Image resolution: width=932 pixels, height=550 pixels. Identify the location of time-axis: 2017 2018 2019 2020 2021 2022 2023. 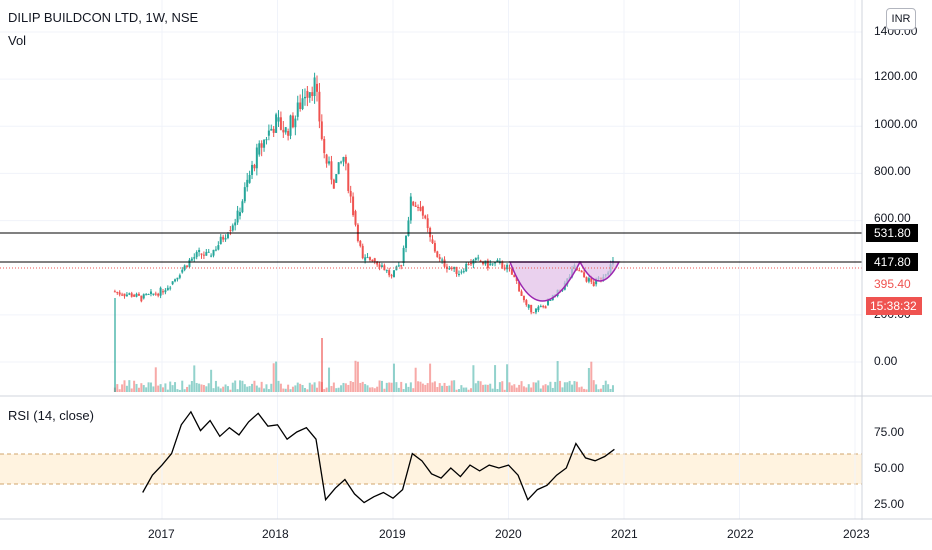
(509, 534).